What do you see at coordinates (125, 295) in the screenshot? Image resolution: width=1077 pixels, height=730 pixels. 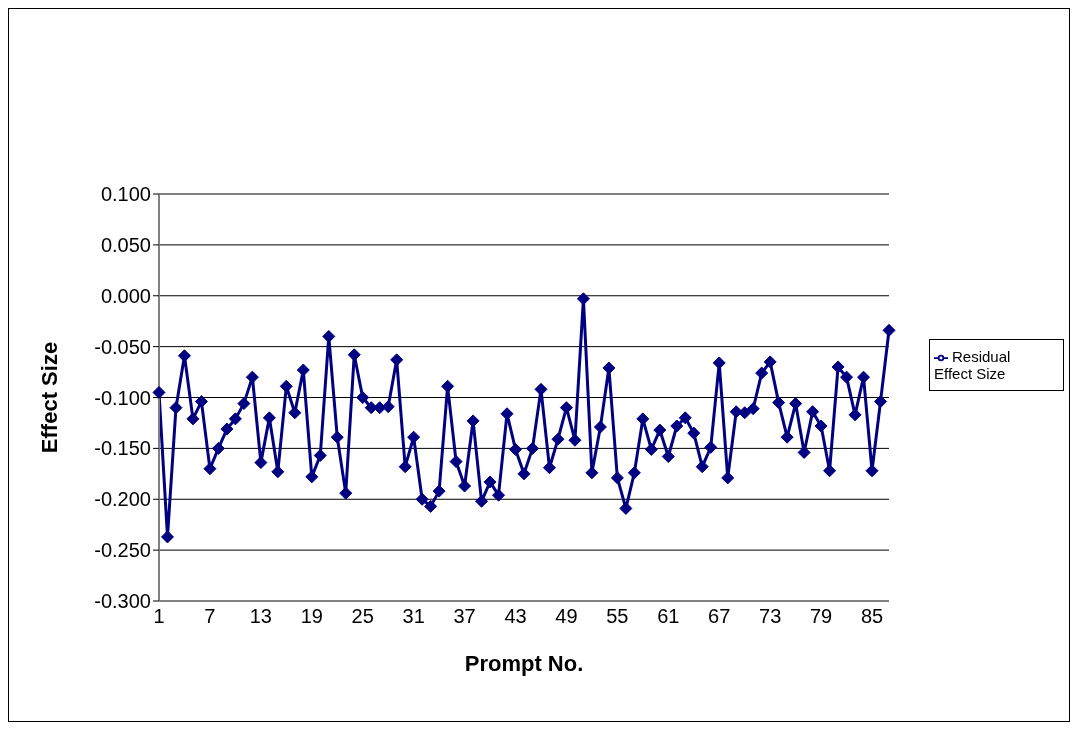 I see `y-tick-label: 0.000` at bounding box center [125, 295].